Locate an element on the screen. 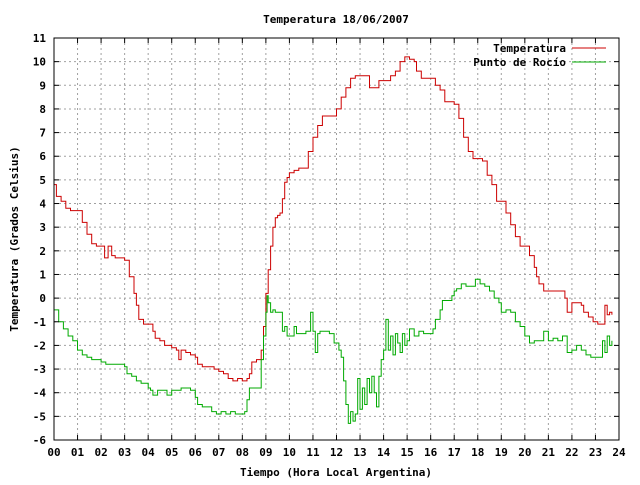 The width and height of the screenshot is (640, 485). y-tick-label: 9 is located at coordinates (42, 85).